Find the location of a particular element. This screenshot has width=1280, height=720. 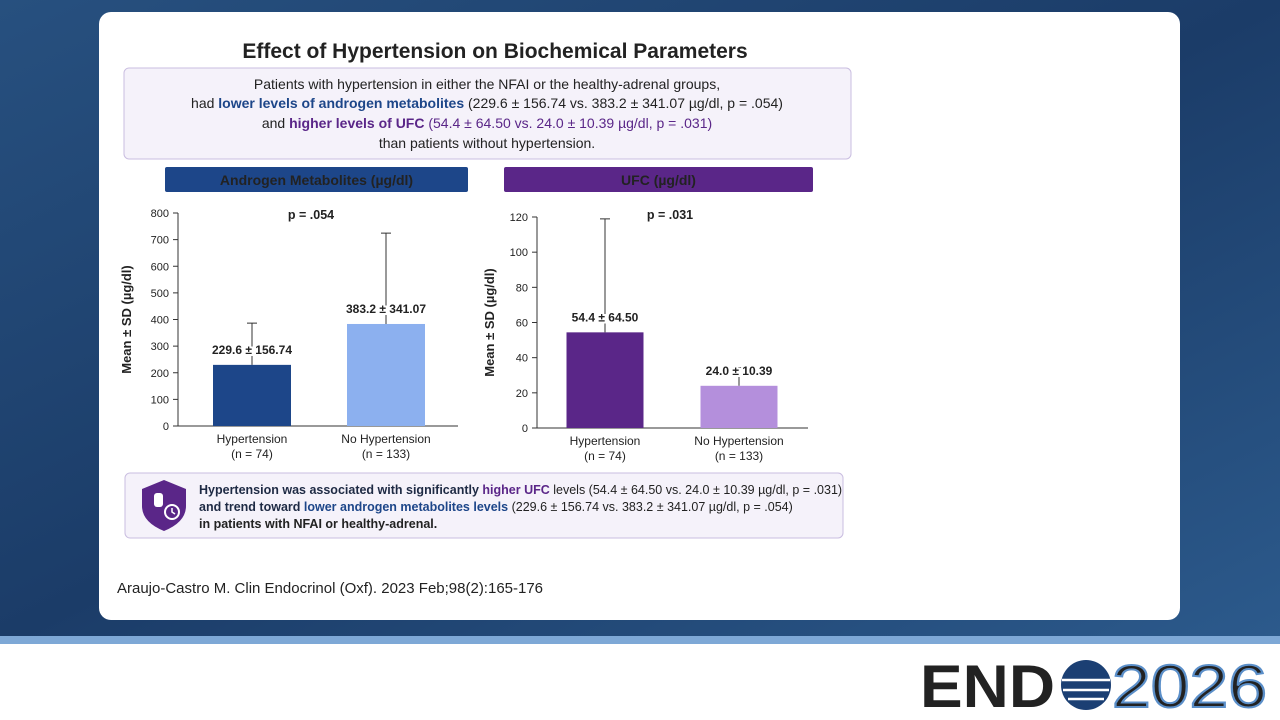

summary-box is located at coordinates (487, 113).